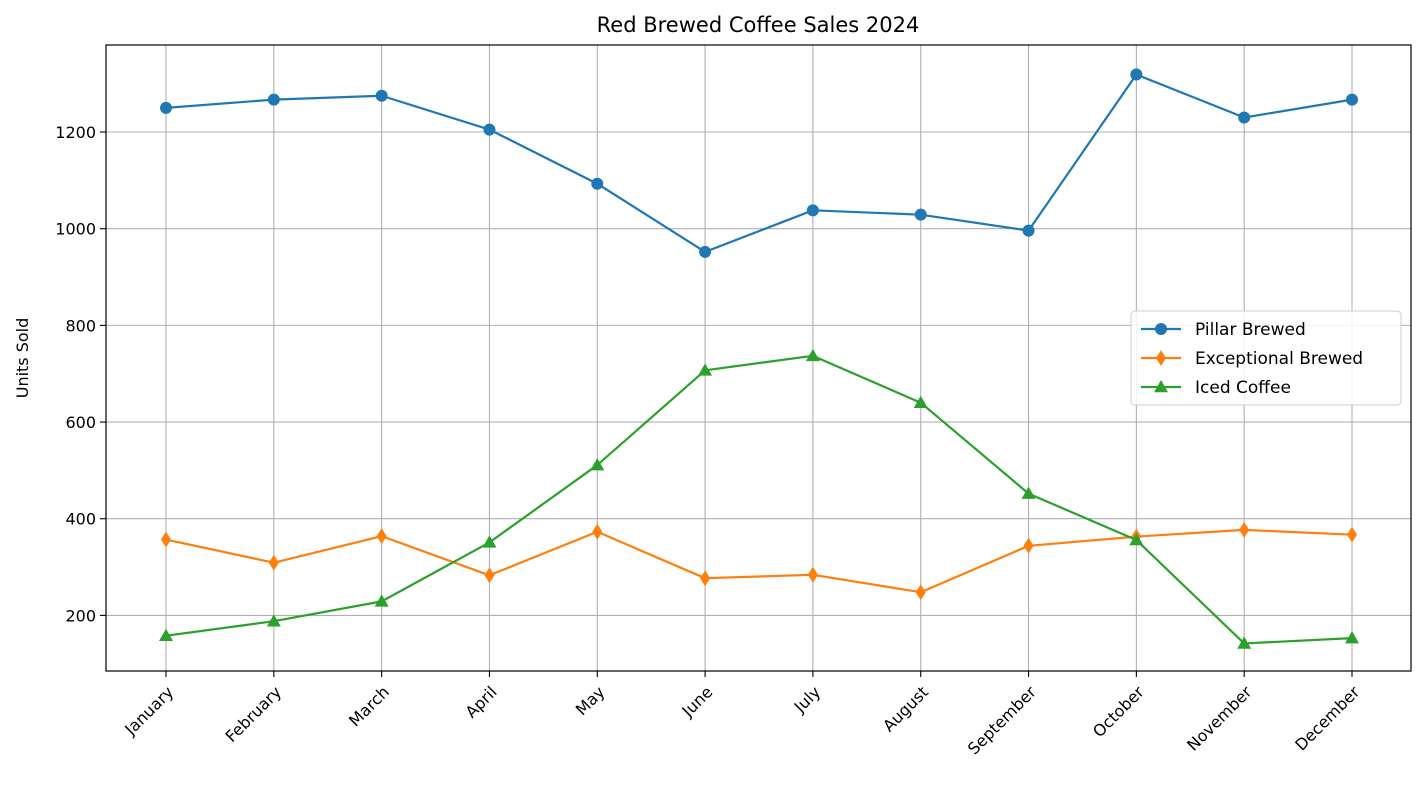 Image resolution: width=1425 pixels, height=792 pixels. I want to click on legend-label: Exceptional Brewed, so click(1279, 359).